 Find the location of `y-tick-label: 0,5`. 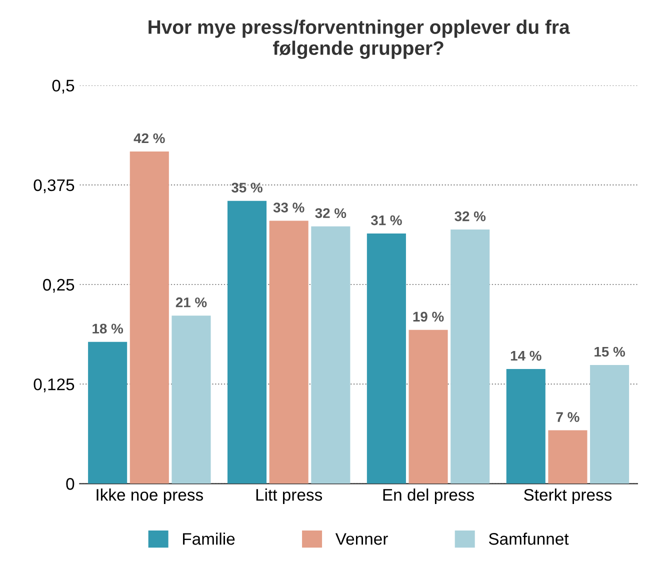

y-tick-label: 0,5 is located at coordinates (63, 87).